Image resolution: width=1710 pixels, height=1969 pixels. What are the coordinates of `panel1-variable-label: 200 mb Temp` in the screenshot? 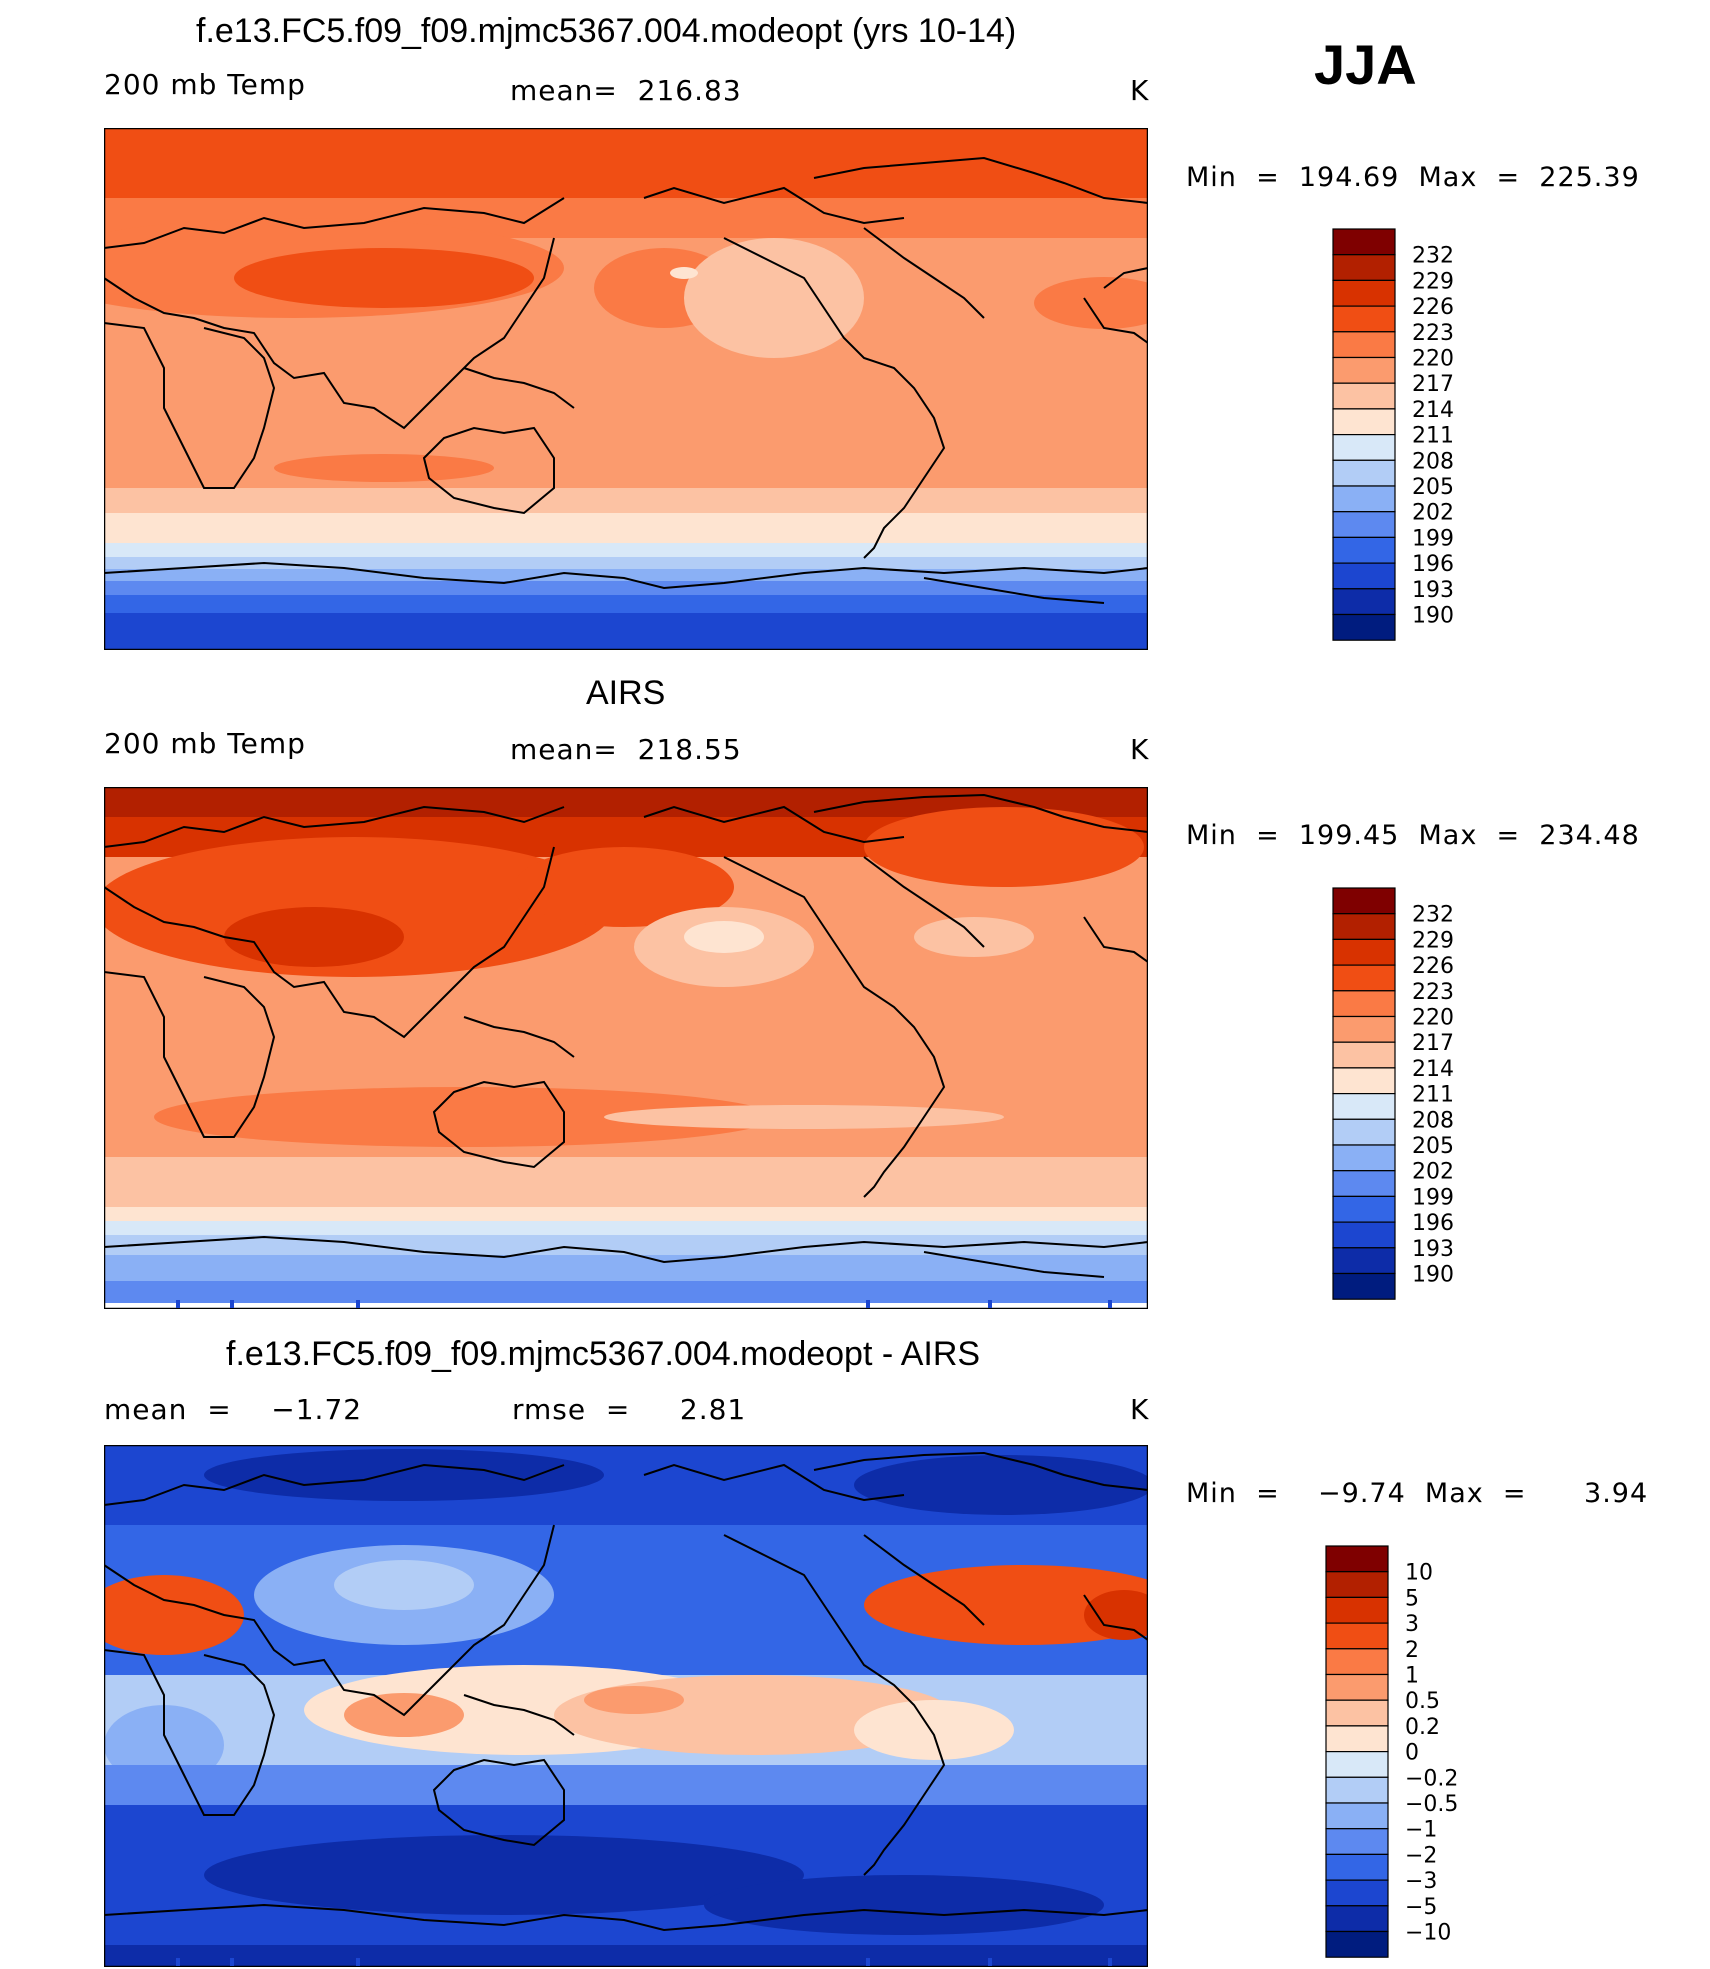 It's located at (205, 84).